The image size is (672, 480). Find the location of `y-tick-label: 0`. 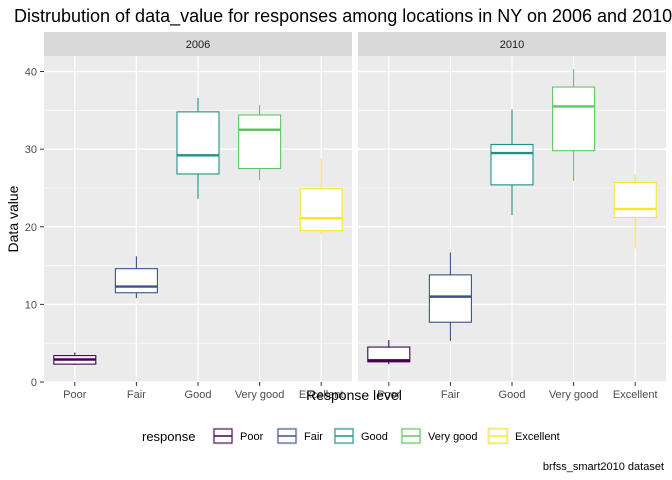

y-tick-label: 0 is located at coordinates (34, 383).